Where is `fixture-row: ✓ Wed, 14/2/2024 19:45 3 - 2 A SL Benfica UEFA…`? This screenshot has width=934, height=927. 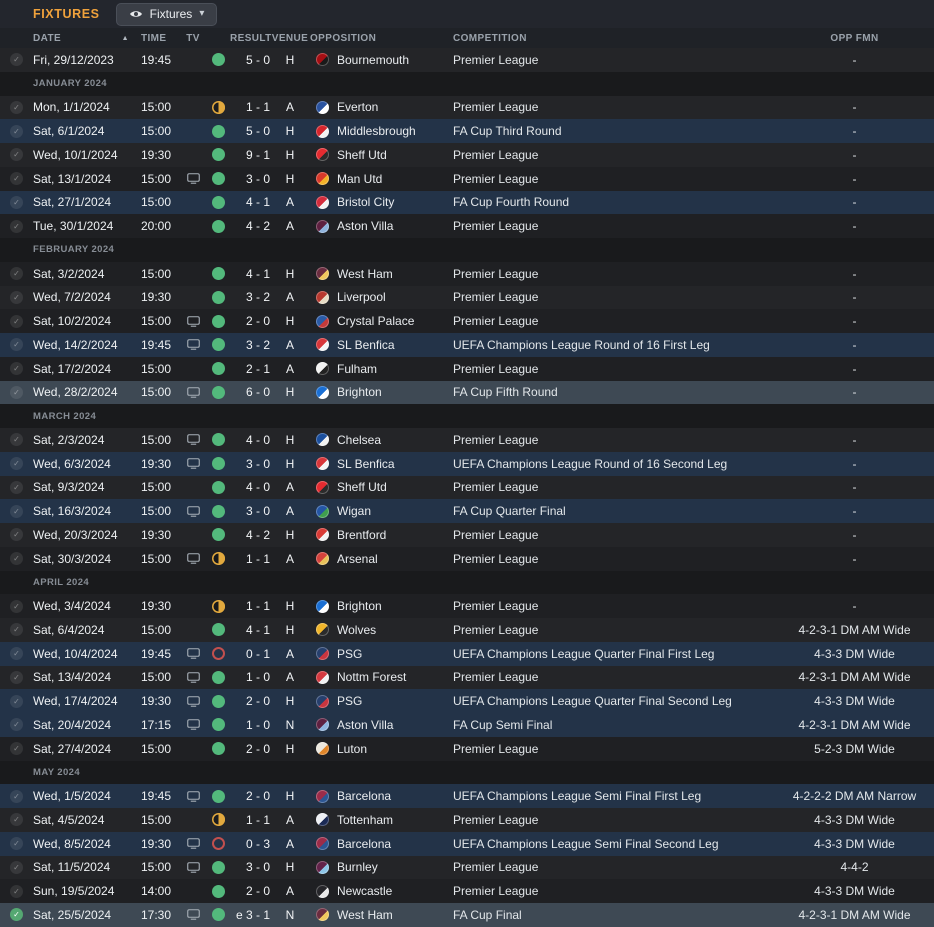
fixture-row: ✓ Wed, 14/2/2024 19:45 3 - 2 A SL Benfica UEFA… is located at coordinates (467, 345).